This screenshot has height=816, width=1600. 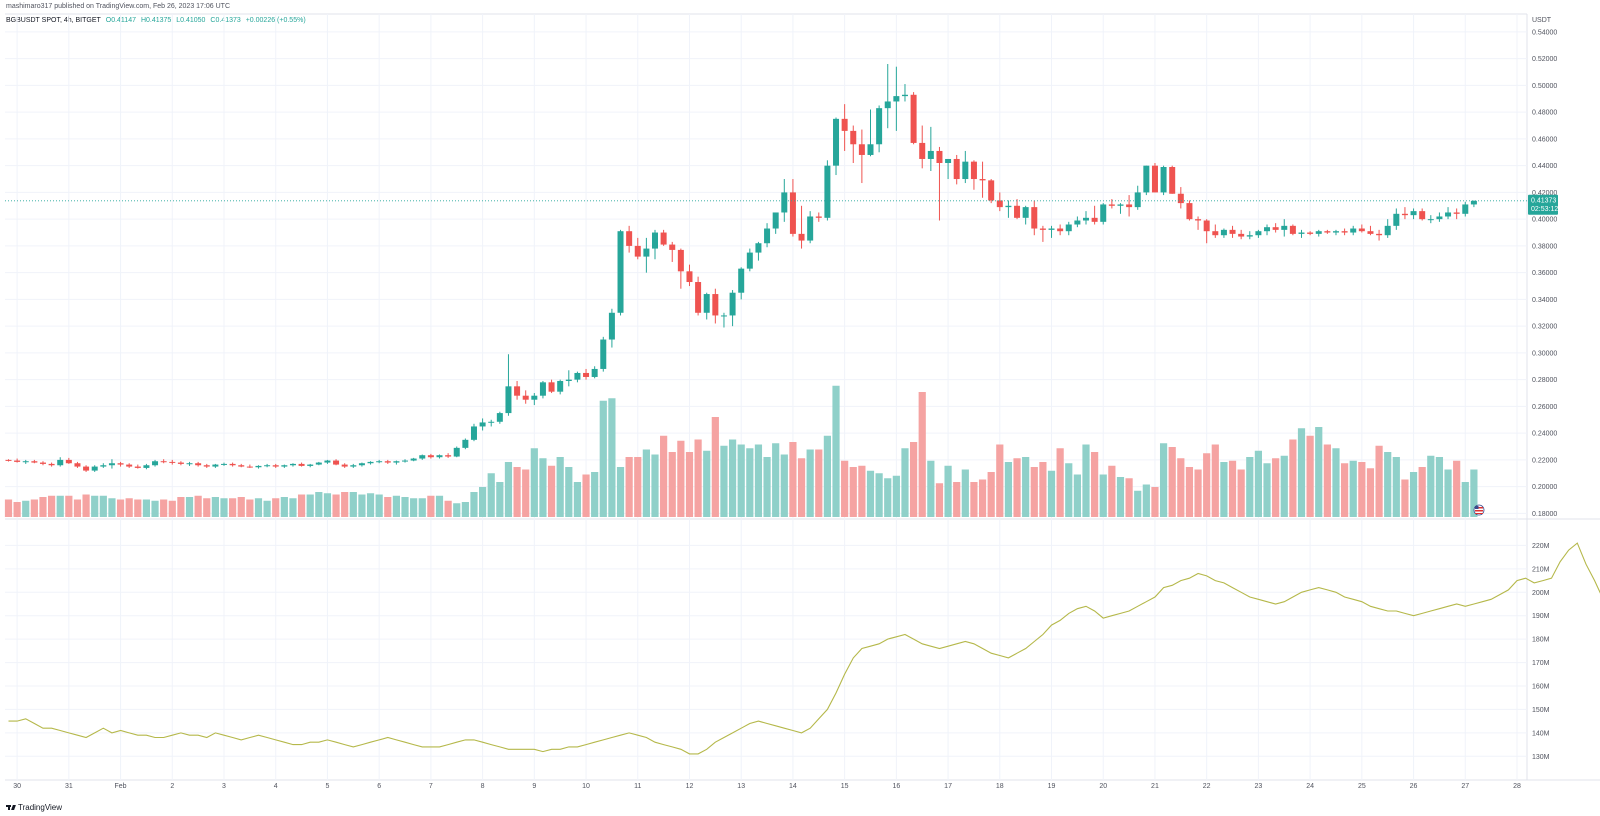 I want to click on indicator-tick-label: 180M, so click(x=1541, y=640).